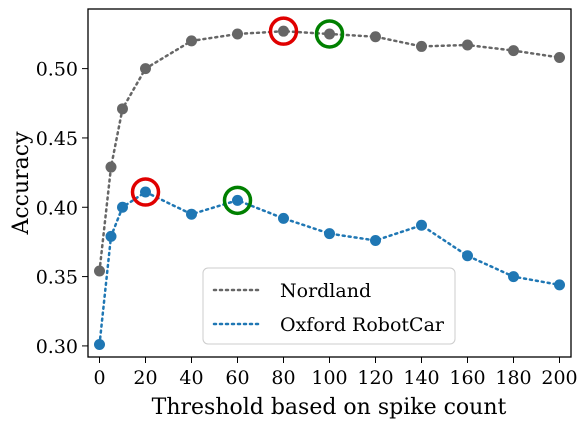  What do you see at coordinates (513, 378) in the screenshot?
I see `x-tick-label: 180` at bounding box center [513, 378].